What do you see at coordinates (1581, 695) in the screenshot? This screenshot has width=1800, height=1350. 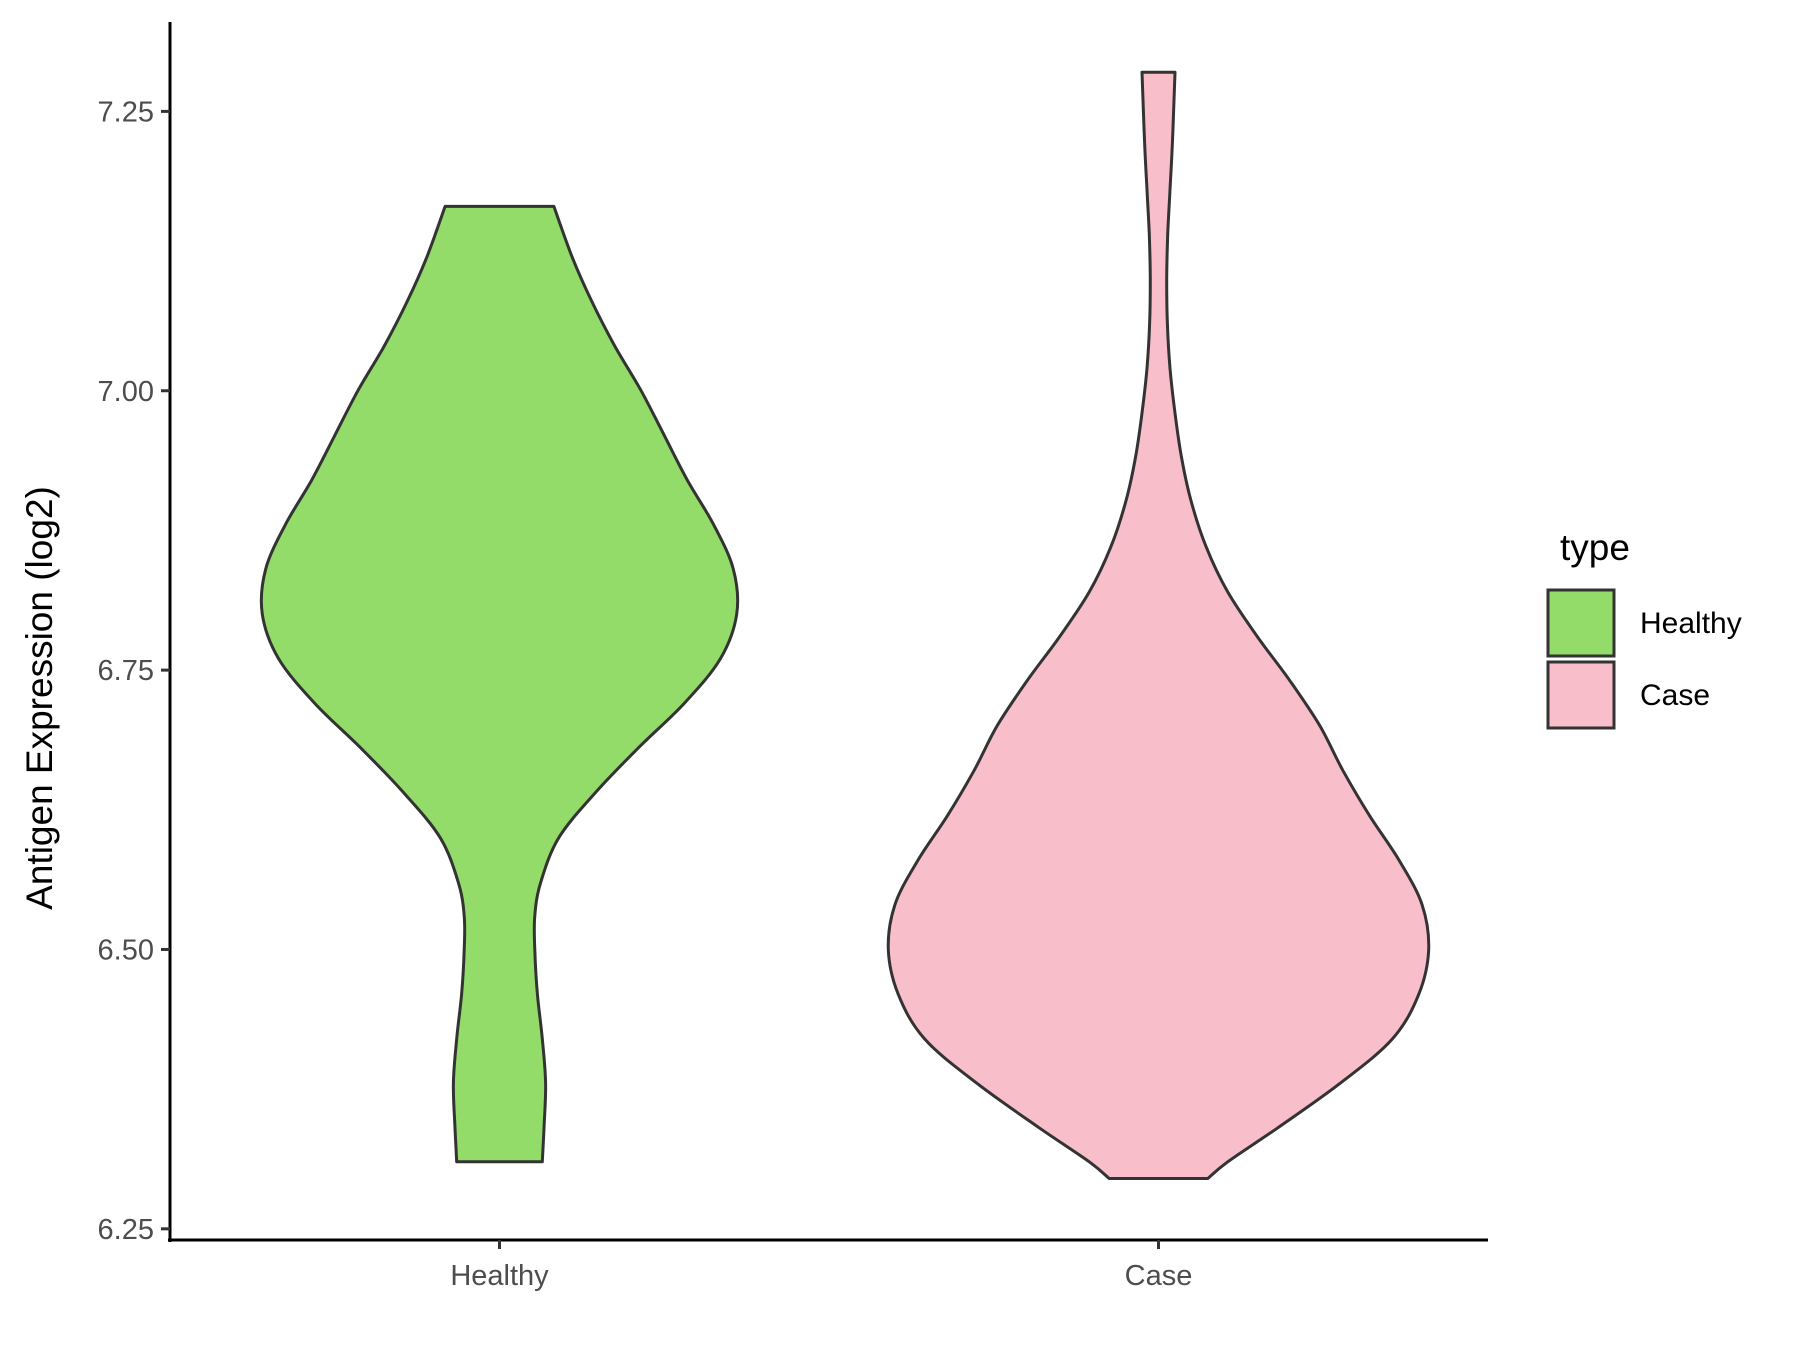 I see `legend-key-case` at bounding box center [1581, 695].